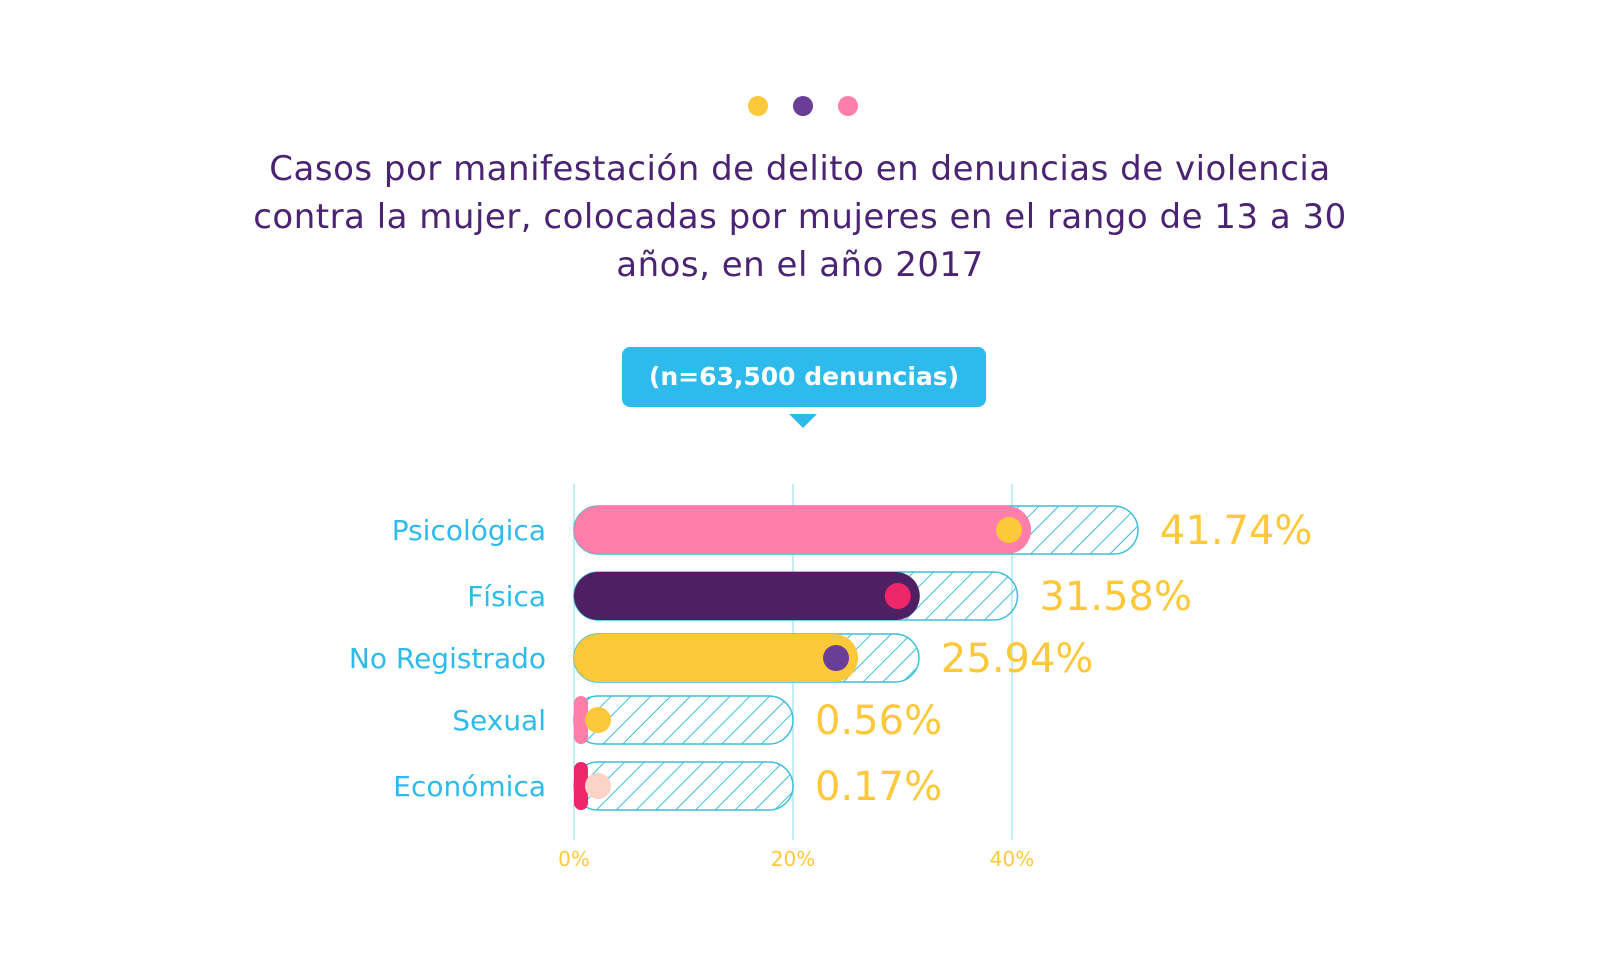  I want to click on x-tick-label: 20%, so click(793, 859).